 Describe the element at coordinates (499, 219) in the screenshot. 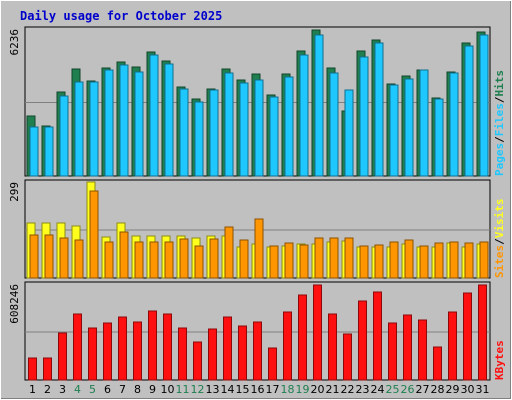

I see `legend-label: Visits` at that location.